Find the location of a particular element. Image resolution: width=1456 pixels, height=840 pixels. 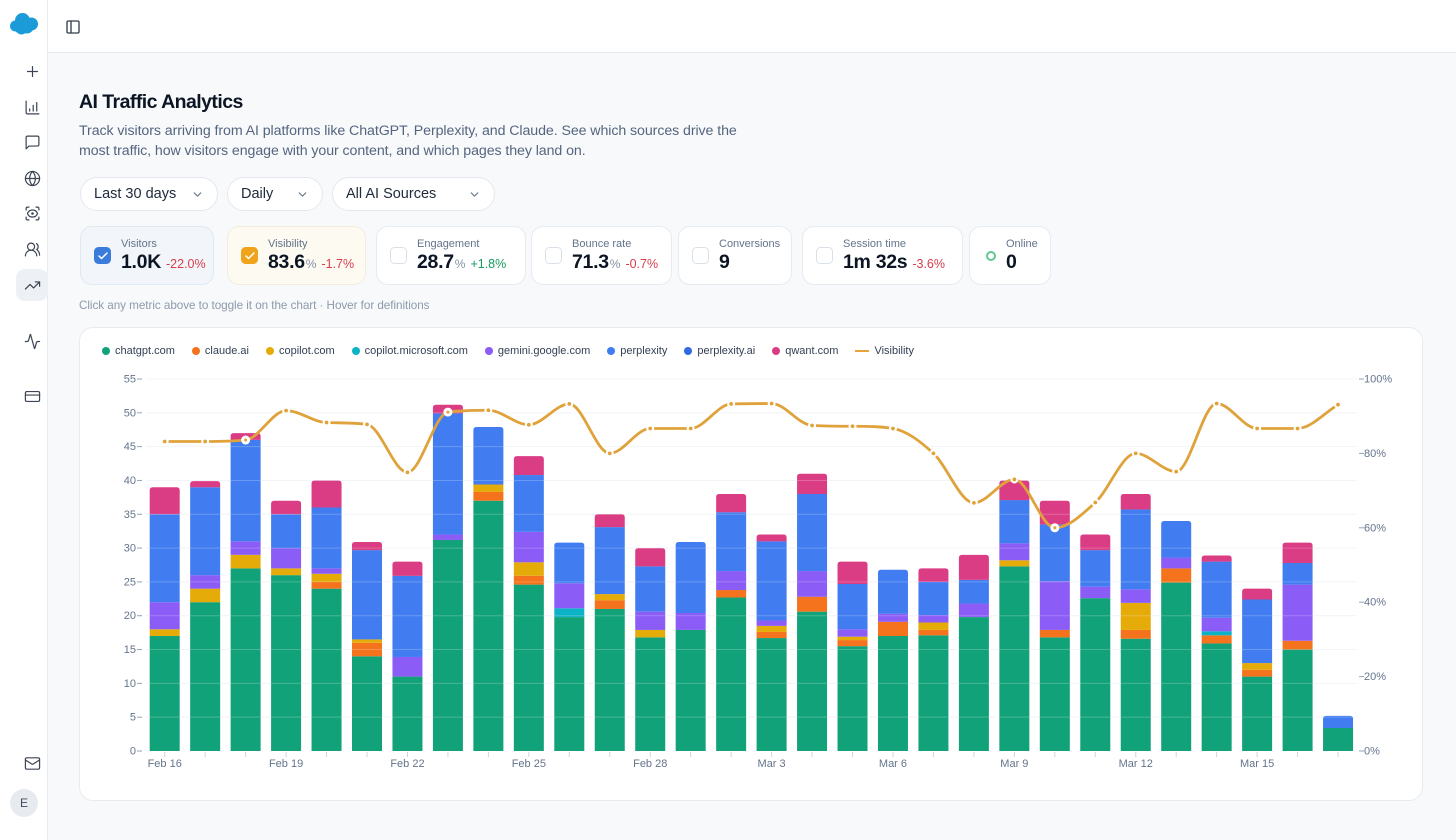

svg-text: 15 is located at coordinates (130, 650).